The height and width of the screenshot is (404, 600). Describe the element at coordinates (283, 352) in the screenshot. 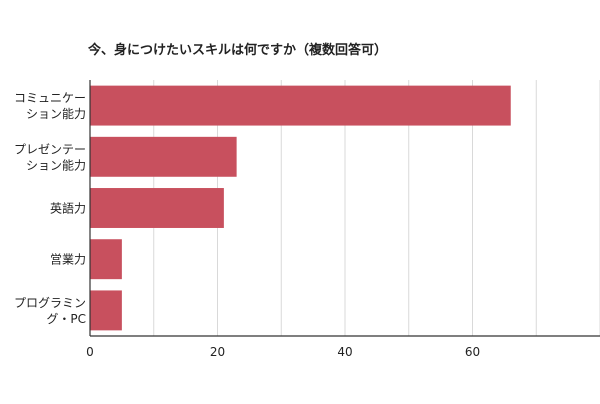

I see `x-tick-labels: 0 20 40 60` at that location.